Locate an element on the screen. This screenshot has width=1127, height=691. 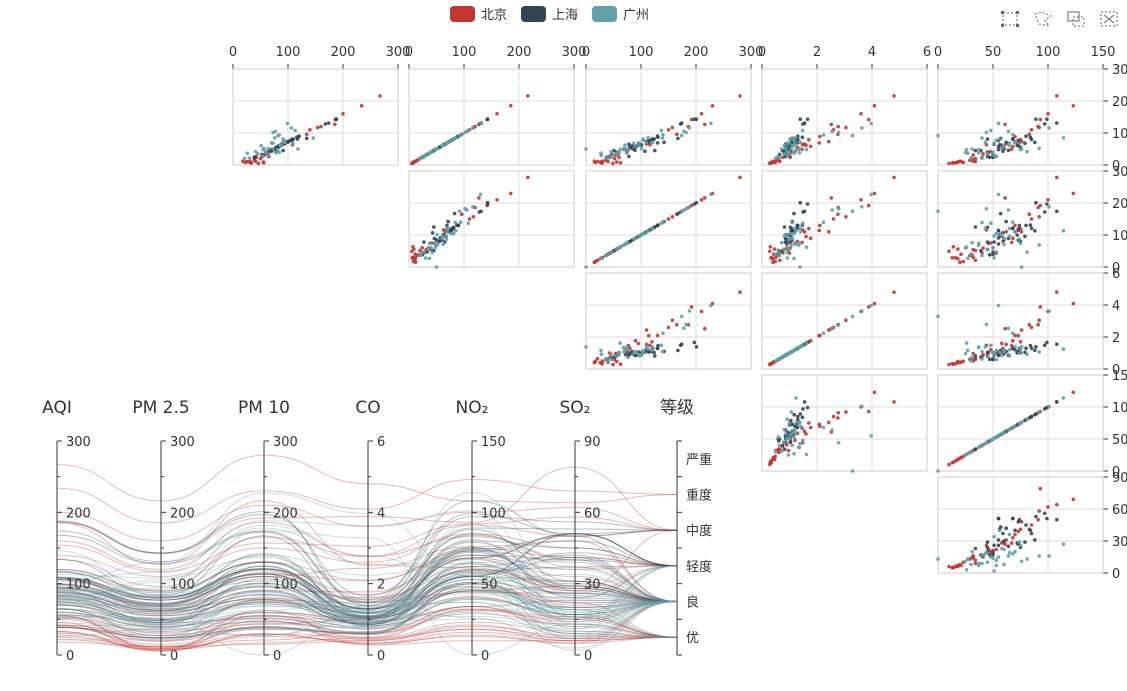
clear-select-icon is located at coordinates (1109, 19).